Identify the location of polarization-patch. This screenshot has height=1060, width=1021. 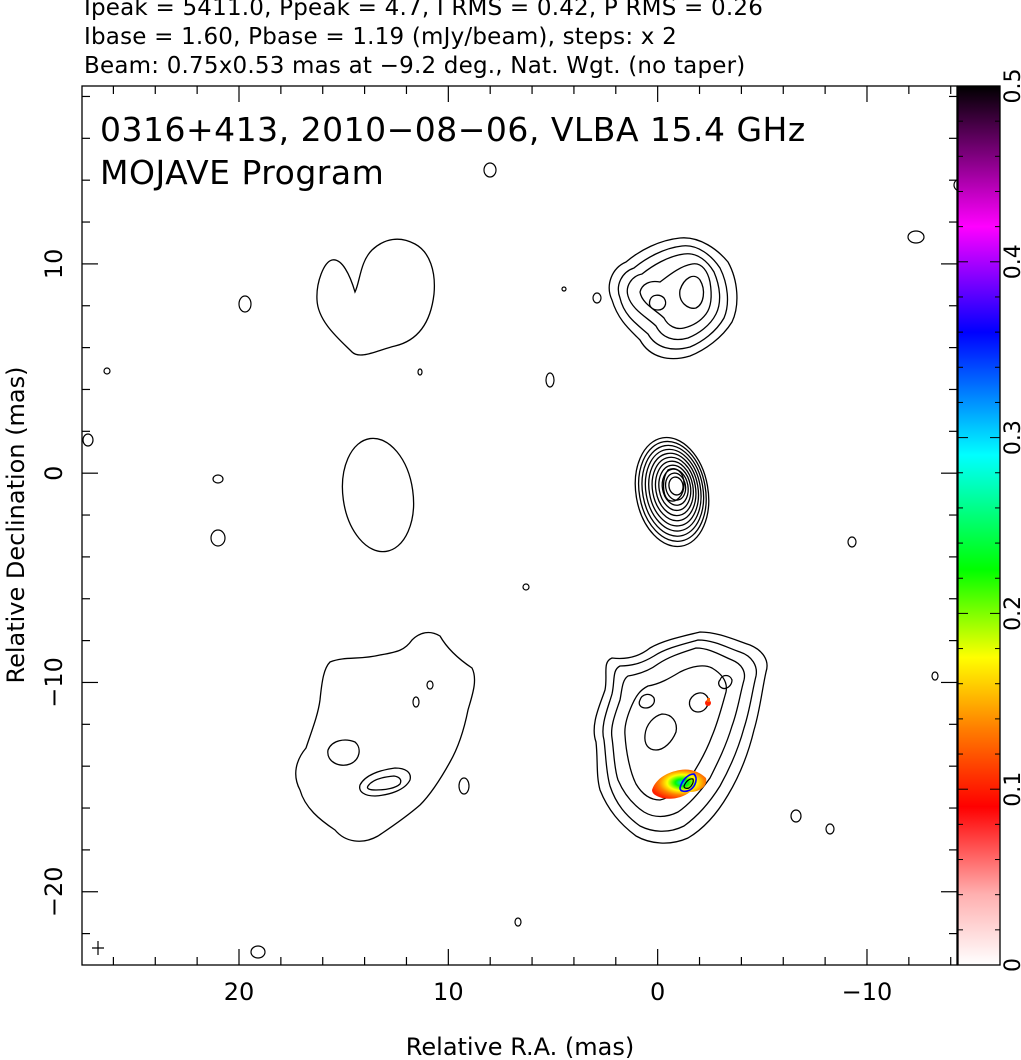
(679, 784).